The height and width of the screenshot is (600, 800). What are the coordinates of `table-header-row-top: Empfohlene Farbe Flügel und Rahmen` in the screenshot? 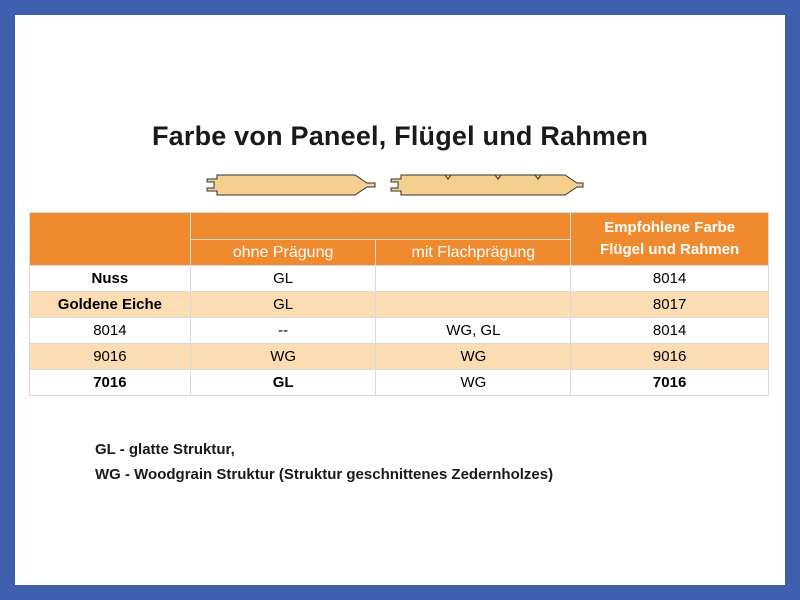 It's located at (399, 239).